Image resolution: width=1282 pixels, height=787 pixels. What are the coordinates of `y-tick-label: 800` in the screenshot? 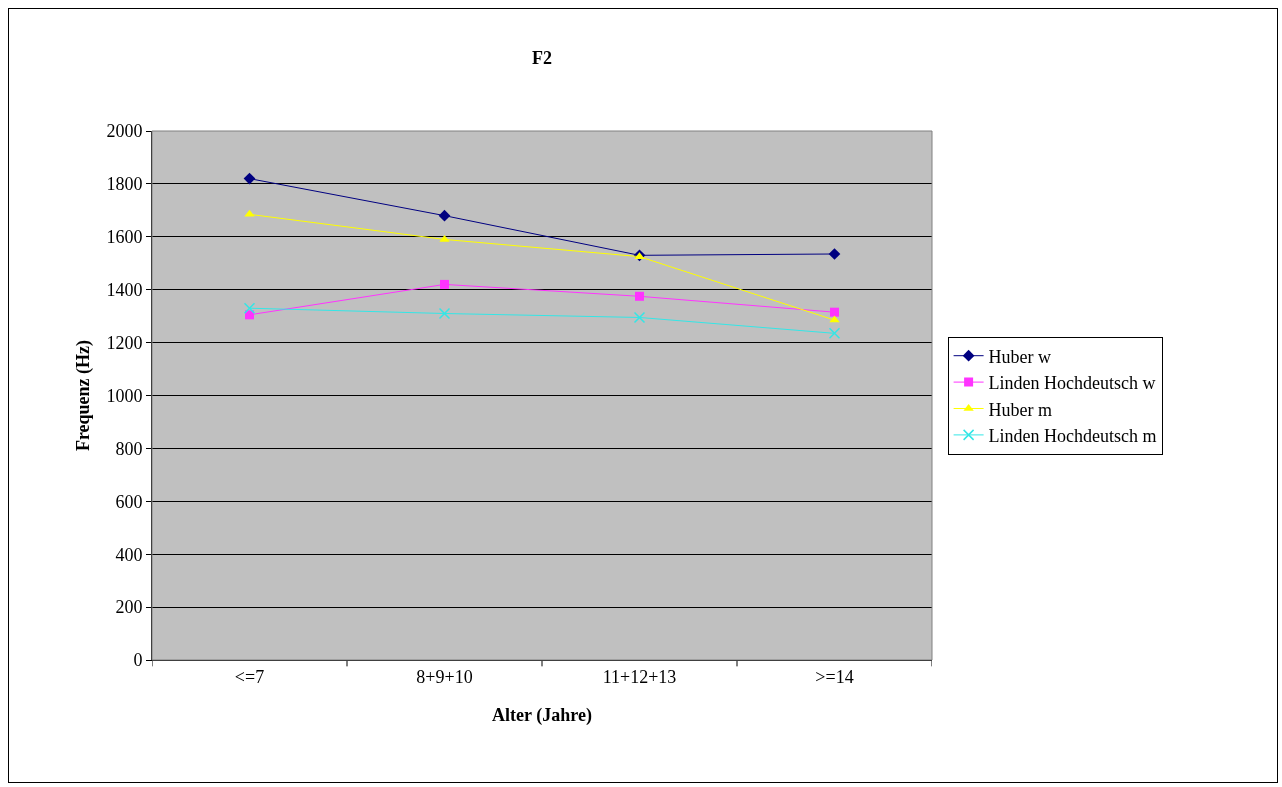 It's located at (129, 448).